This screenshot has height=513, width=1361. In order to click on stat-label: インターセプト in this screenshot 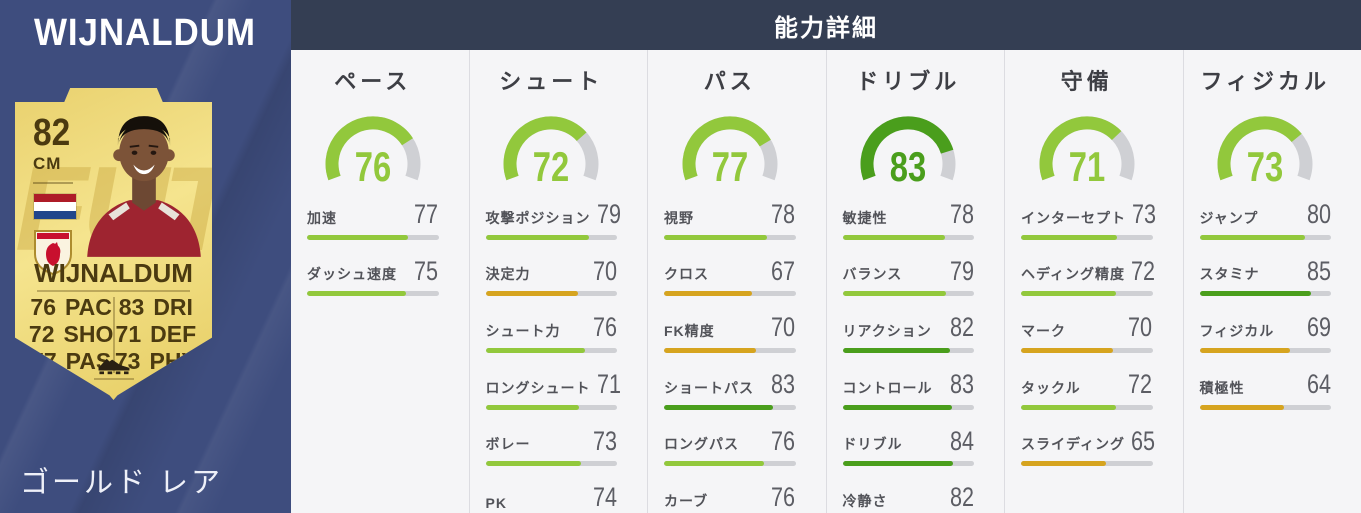, I will do `click(1073, 217)`.